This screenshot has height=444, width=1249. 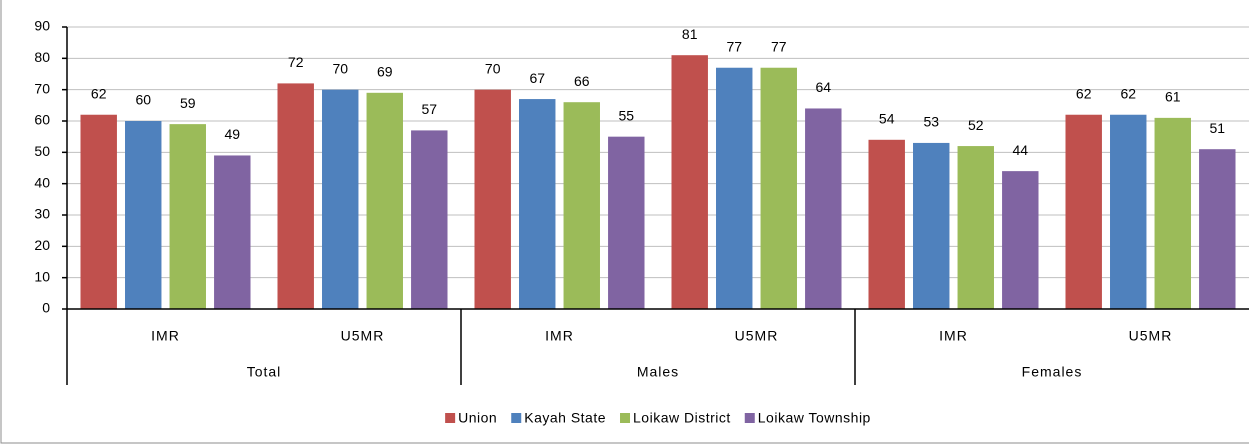 What do you see at coordinates (582, 81) in the screenshot?
I see `value-label: 66` at bounding box center [582, 81].